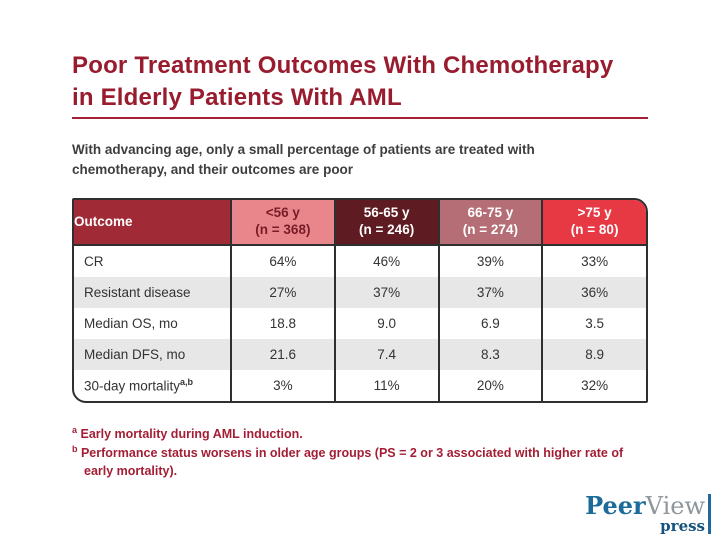 This screenshot has height=540, width=720. I want to click on column-header-2: 66-75 y (n = 274), so click(490, 223).